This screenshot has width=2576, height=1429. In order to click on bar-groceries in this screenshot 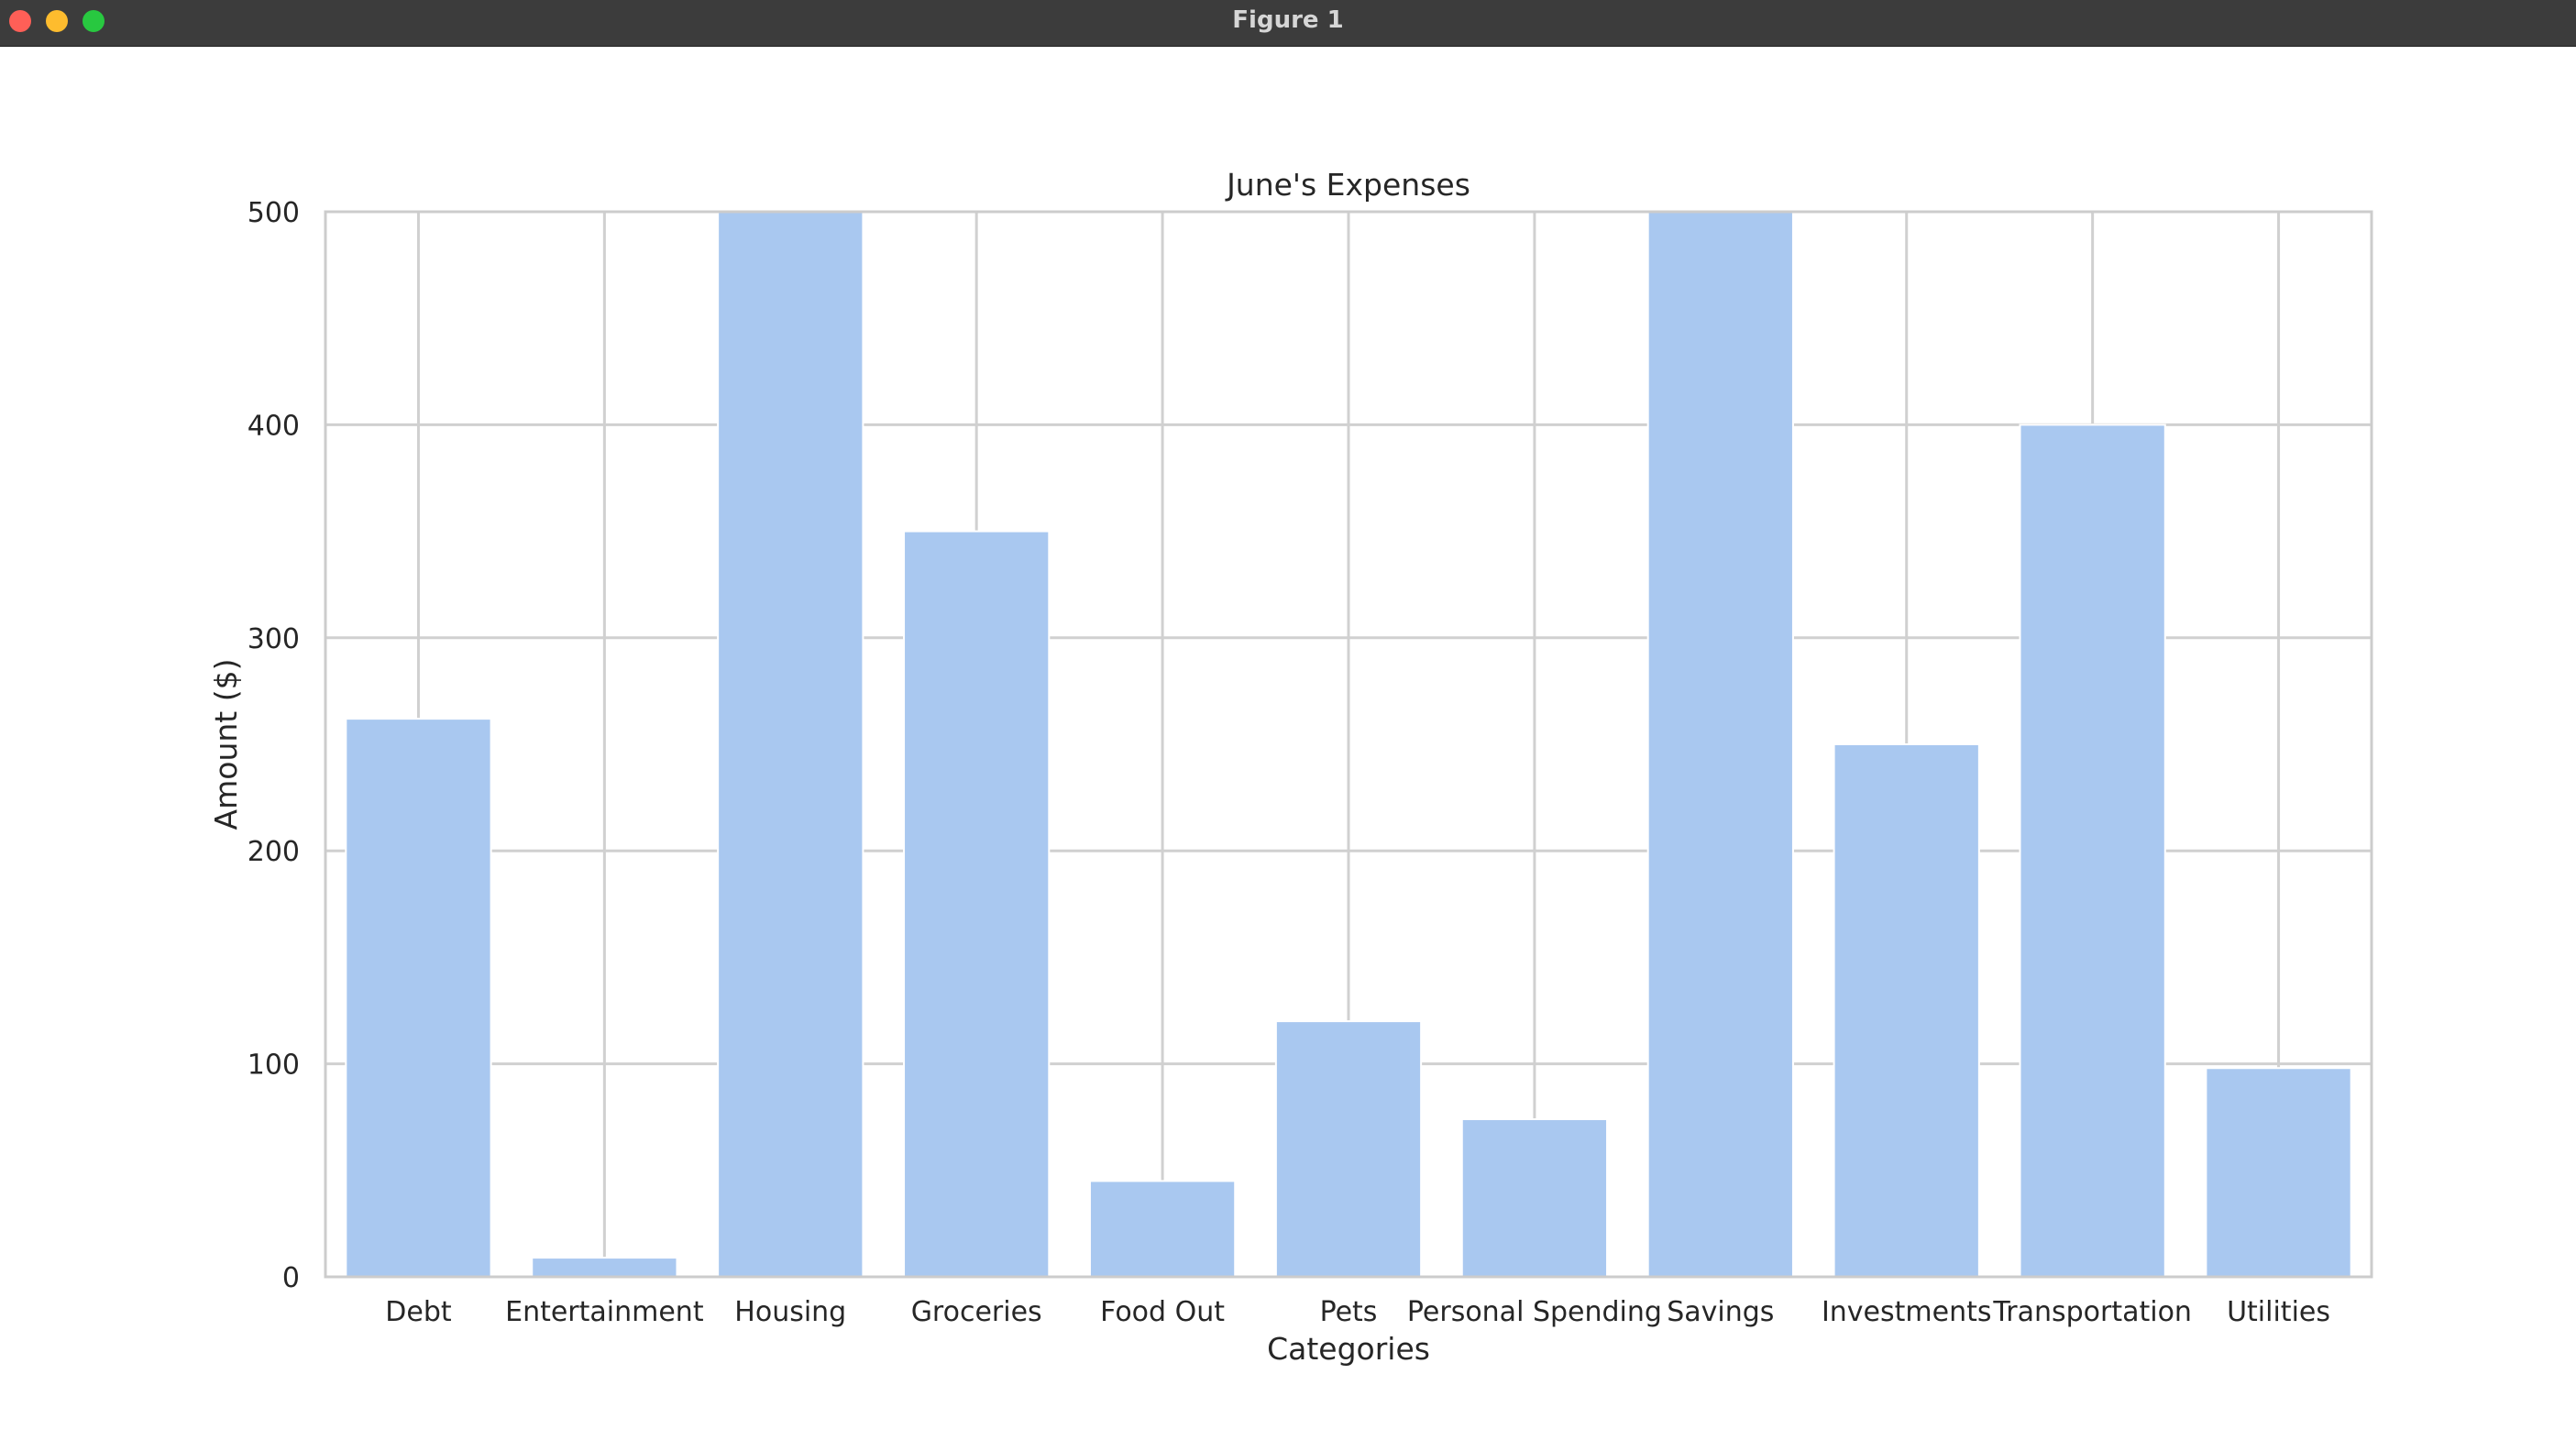, I will do `click(977, 904)`.